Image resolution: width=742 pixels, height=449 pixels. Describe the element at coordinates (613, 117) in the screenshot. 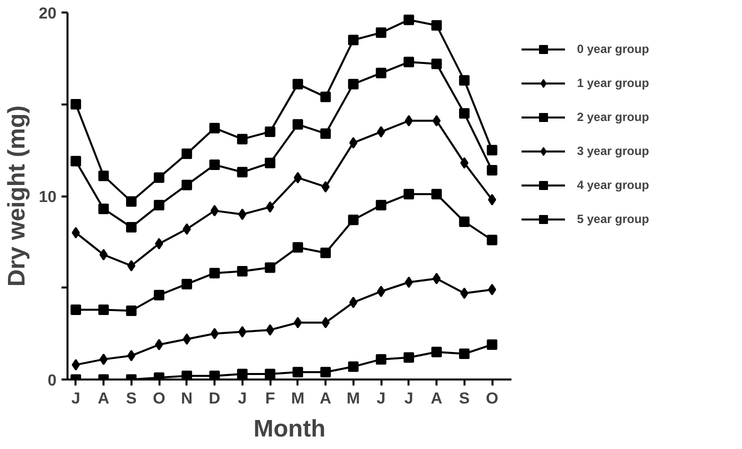

I see `legend-label: 2 year group` at that location.